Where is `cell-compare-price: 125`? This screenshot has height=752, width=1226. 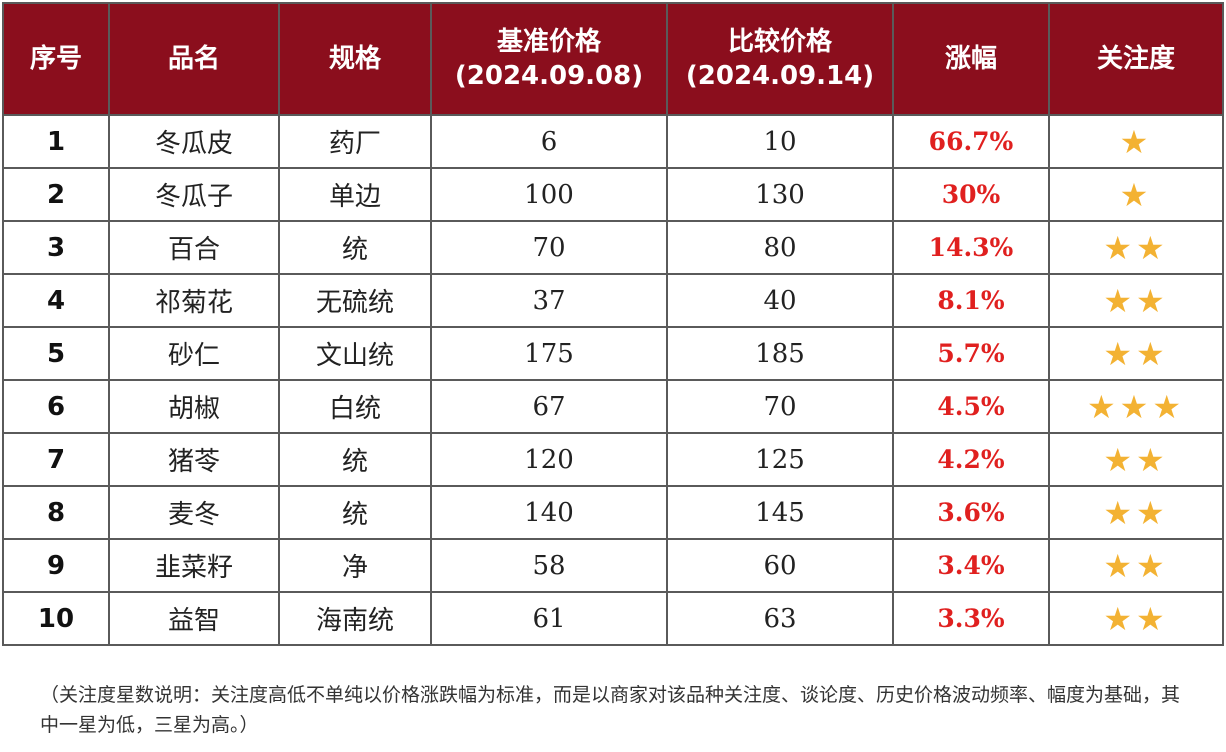
cell-compare-price: 125 is located at coordinates (780, 459).